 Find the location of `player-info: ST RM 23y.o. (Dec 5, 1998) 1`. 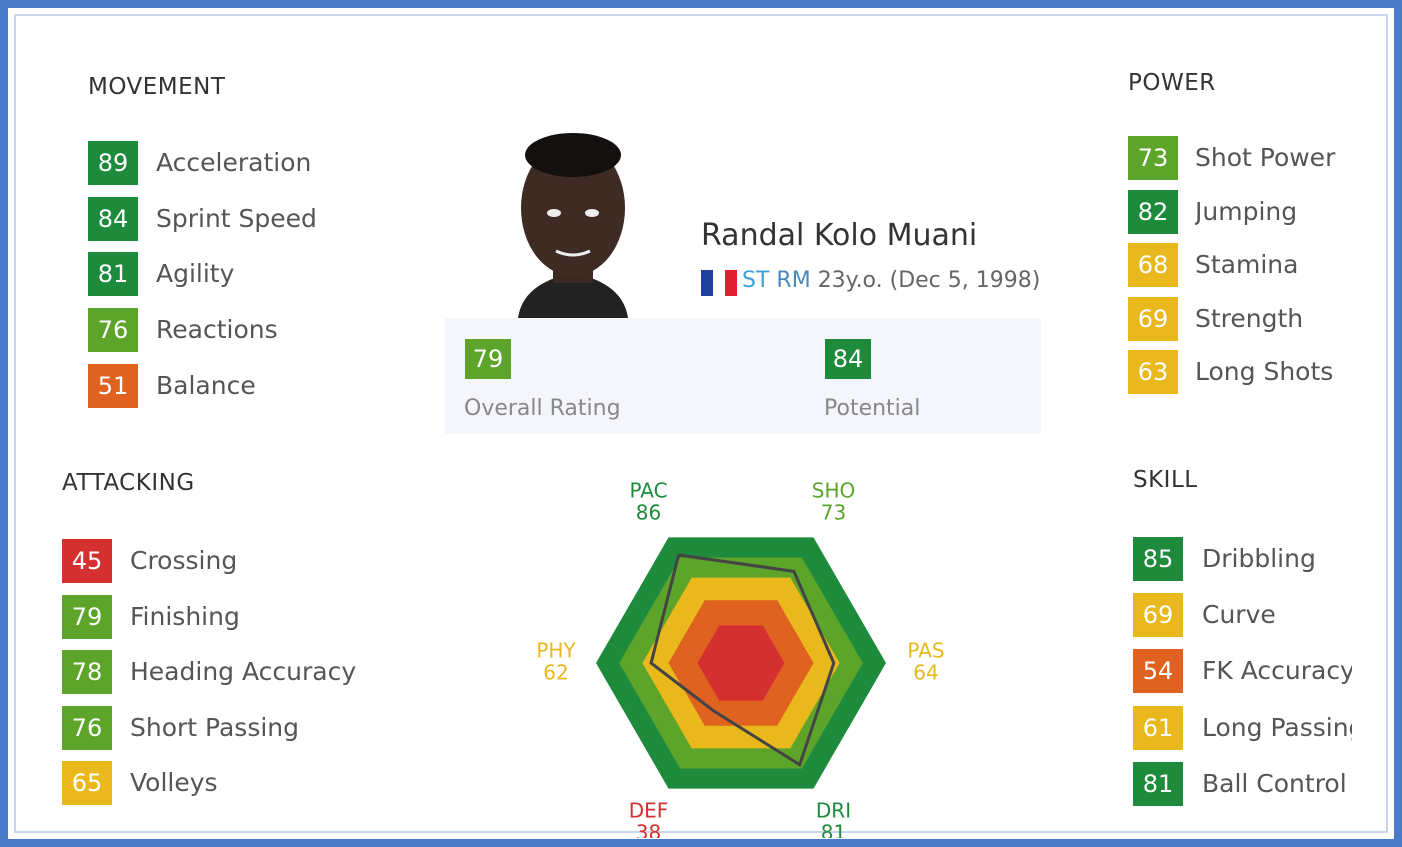

player-info: ST RM 23y.o. (Dec 5, 1998) 1 is located at coordinates (892, 280).